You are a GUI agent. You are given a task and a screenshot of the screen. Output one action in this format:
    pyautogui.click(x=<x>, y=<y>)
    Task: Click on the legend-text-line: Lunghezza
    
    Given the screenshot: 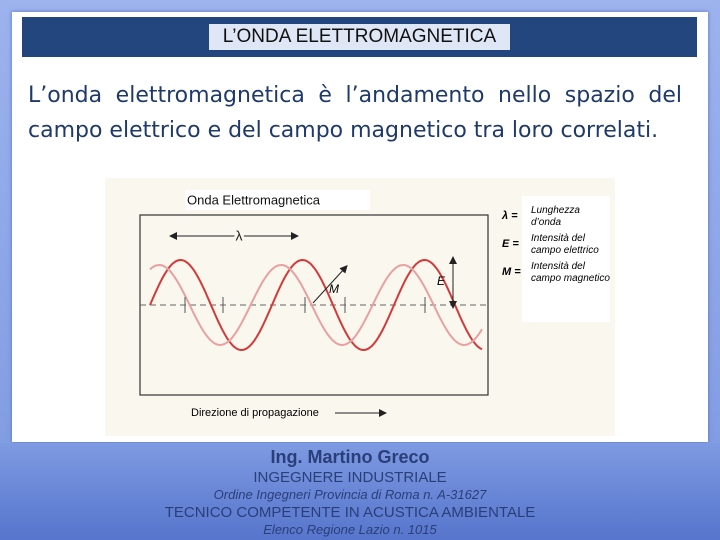 What is the action you would take?
    pyautogui.click(x=555, y=210)
    